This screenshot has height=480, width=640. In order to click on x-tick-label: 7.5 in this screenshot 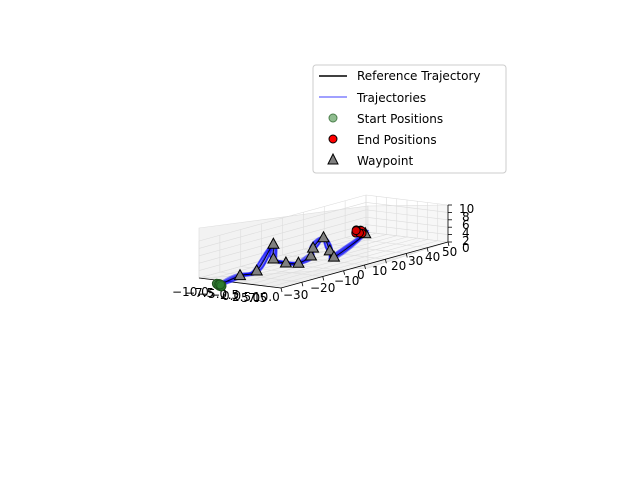, I will do `click(257, 298)`.